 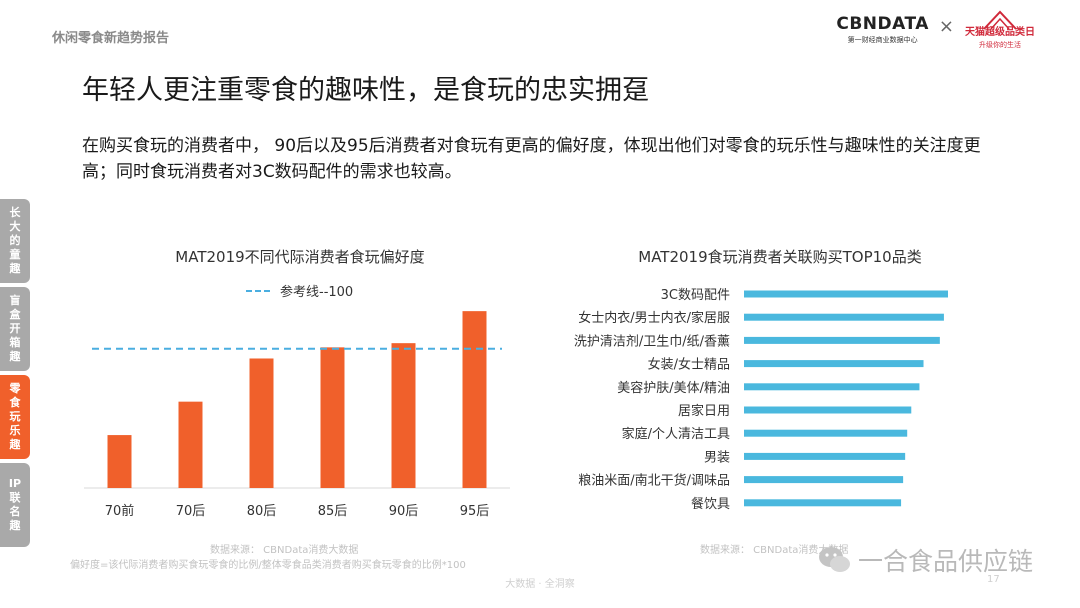 What do you see at coordinates (695, 295) in the screenshot?
I see `y-tick-label: 3C数码配件` at bounding box center [695, 295].